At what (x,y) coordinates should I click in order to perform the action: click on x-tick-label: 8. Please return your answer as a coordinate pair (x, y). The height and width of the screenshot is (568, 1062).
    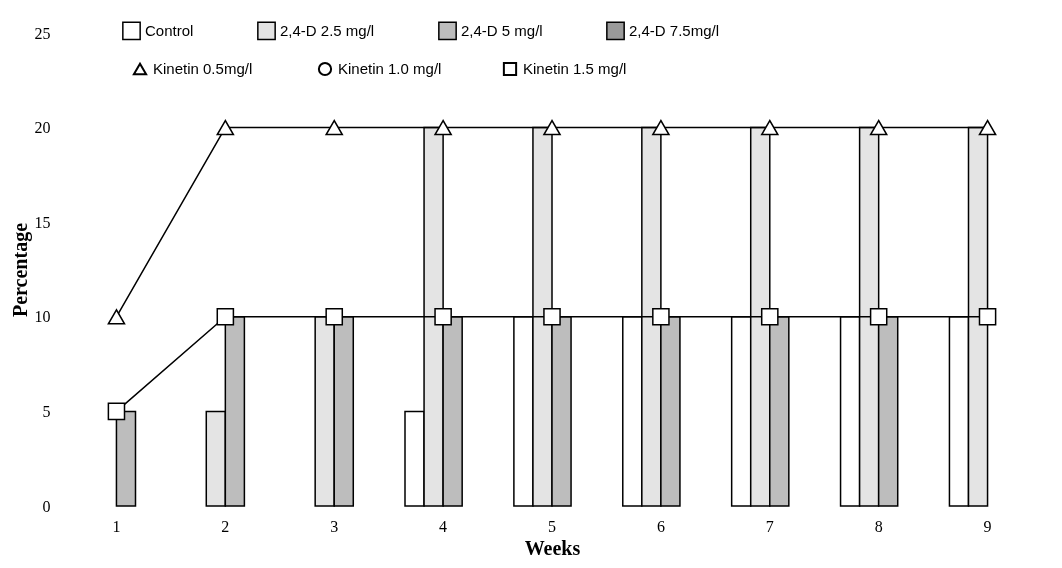
    Looking at the image, I should click on (878, 526).